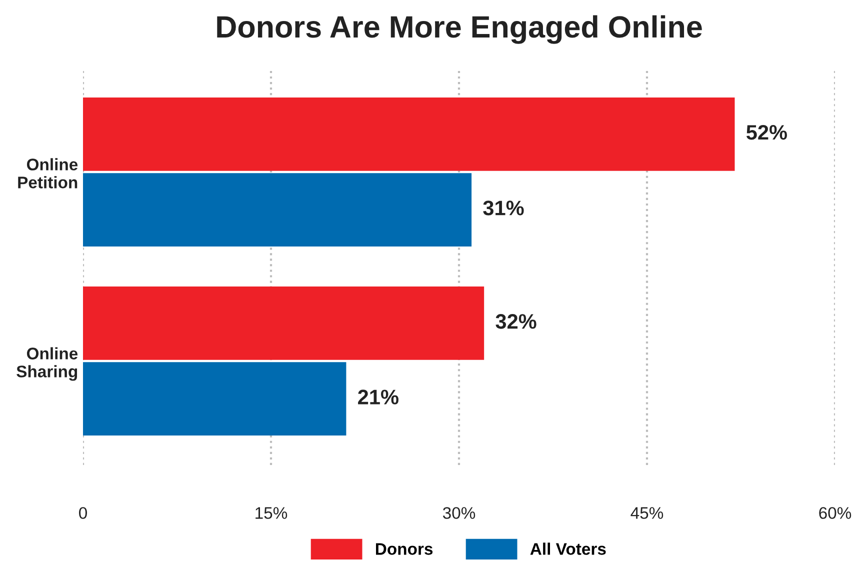  What do you see at coordinates (459, 29) in the screenshot?
I see `chart-title: Donors Are More Engaged Online` at bounding box center [459, 29].